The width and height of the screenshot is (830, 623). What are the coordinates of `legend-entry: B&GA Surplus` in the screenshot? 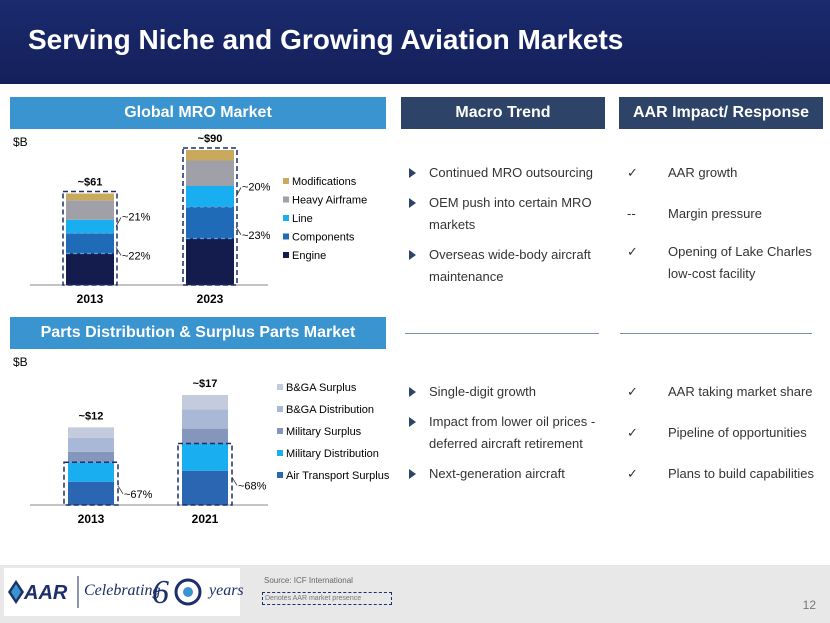 It's located at (321, 388).